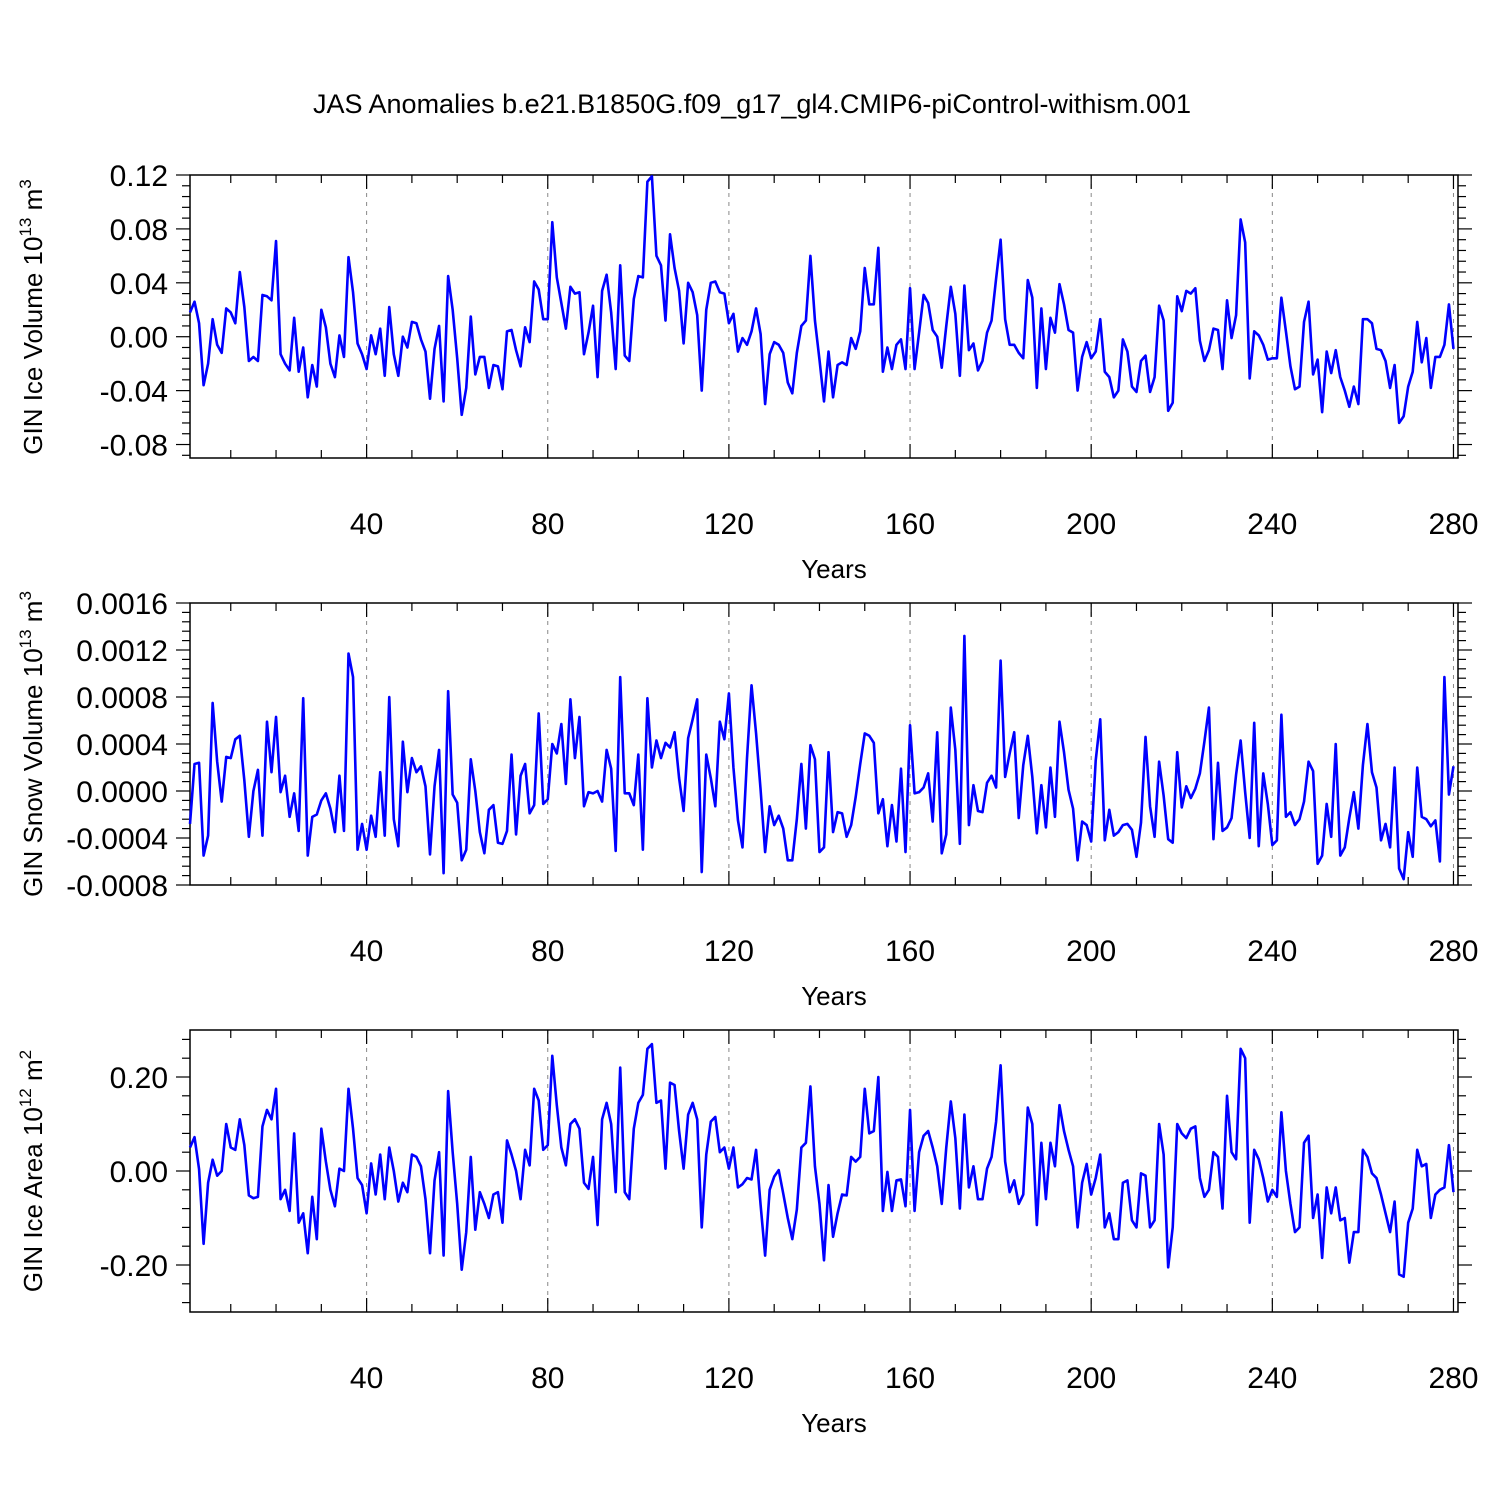  I want to click on y-tick-label: -0.04, so click(134, 392).